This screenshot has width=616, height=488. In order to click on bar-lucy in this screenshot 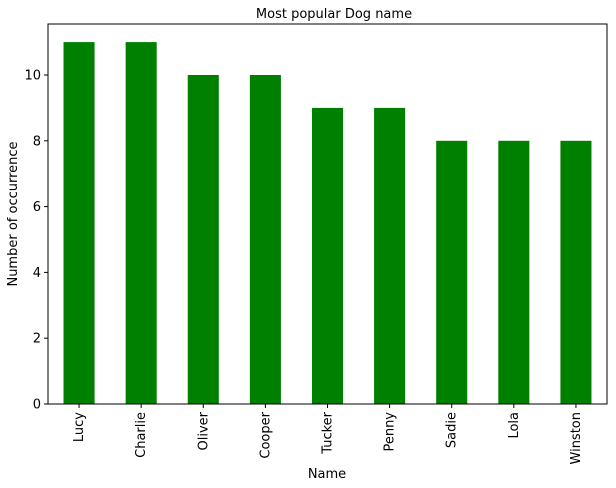, I will do `click(79, 223)`.